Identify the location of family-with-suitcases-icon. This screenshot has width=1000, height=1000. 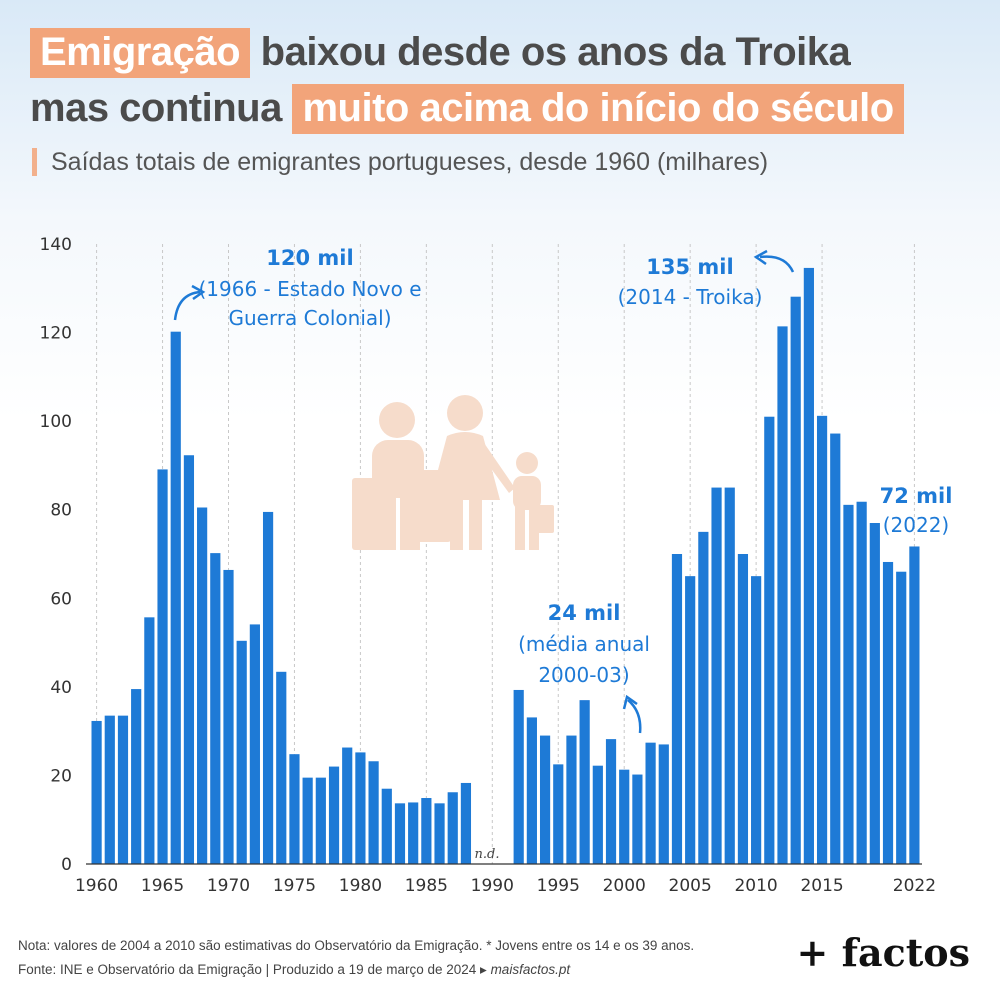
(453, 472).